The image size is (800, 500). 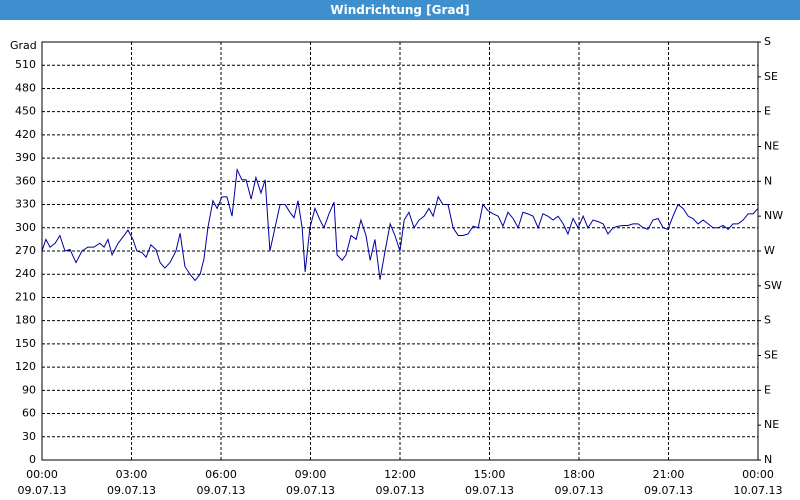 What do you see at coordinates (25, 320) in the screenshot?
I see `y-tick-label: 180` at bounding box center [25, 320].